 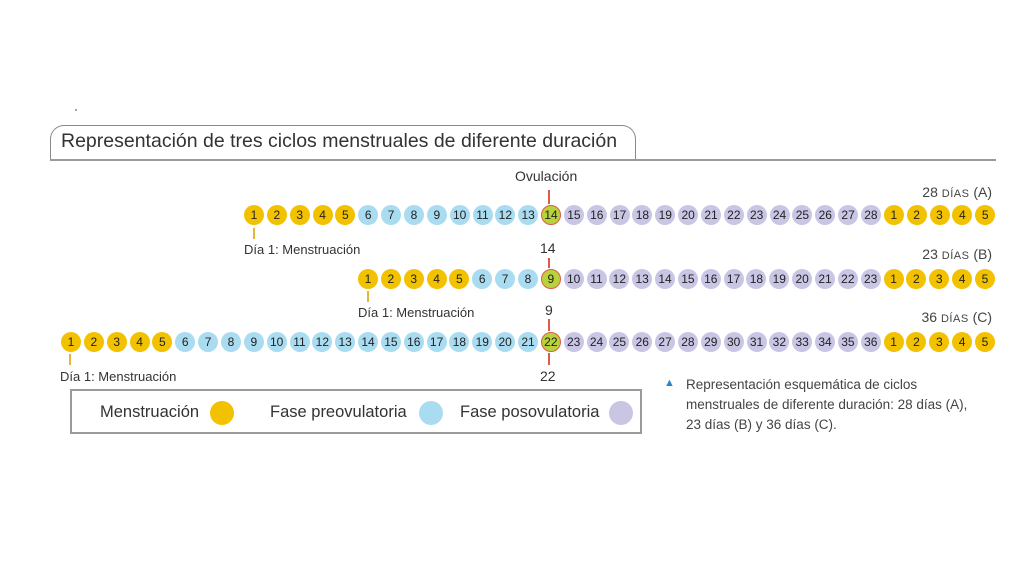 I want to click on day-dot-a-18: 18, so click(x=642, y=215).